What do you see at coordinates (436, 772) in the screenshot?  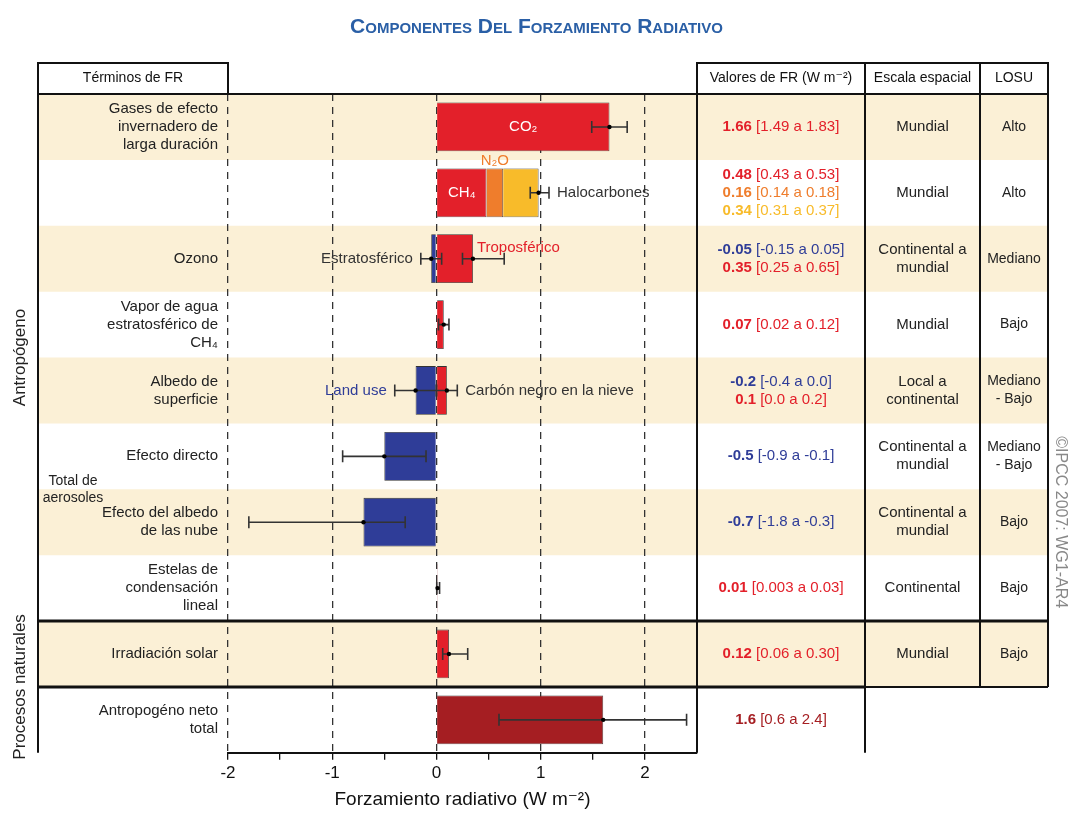 I see `x-tick-label: 0` at bounding box center [436, 772].